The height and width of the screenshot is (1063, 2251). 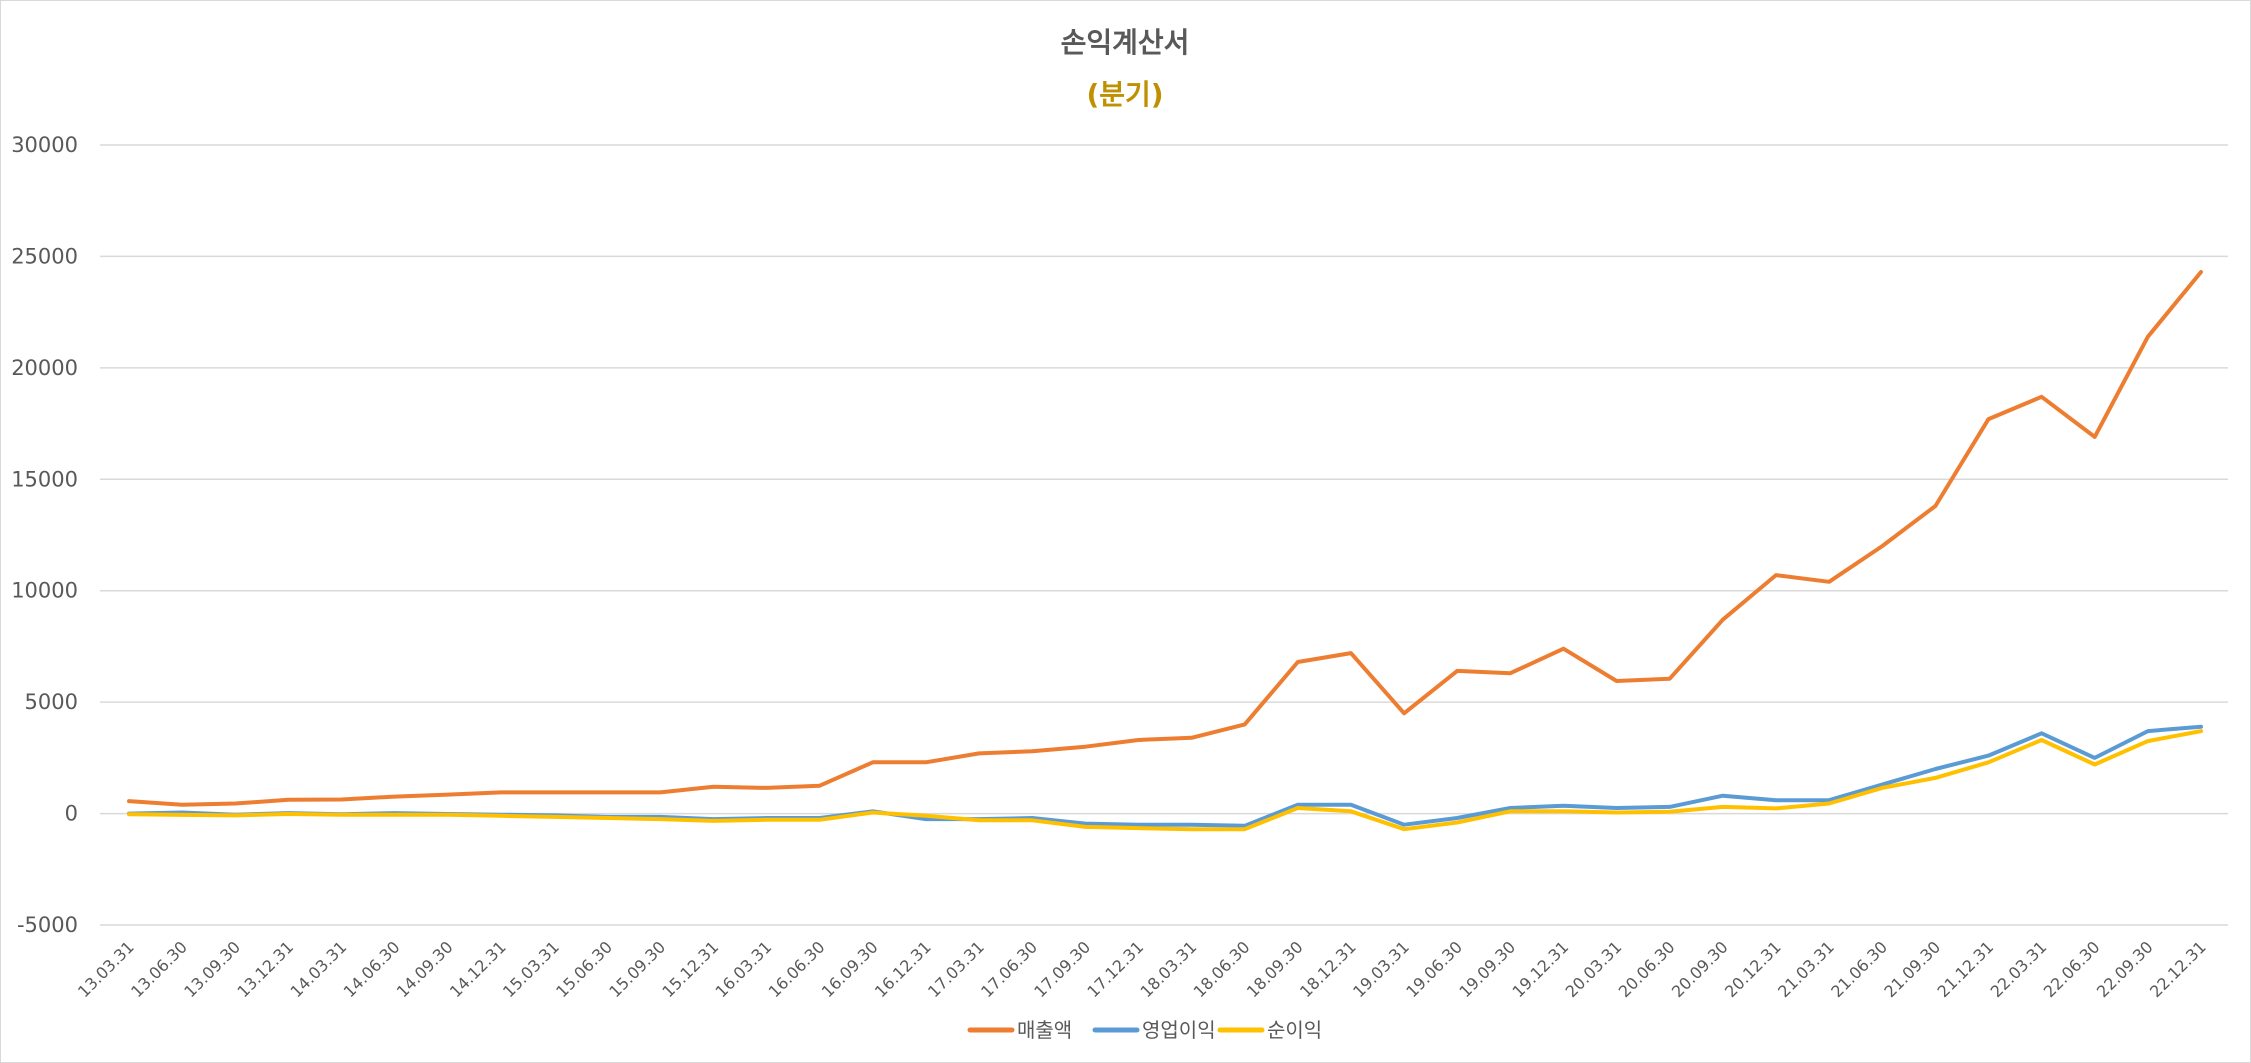 What do you see at coordinates (1700, 969) in the screenshot?
I see `x-tick-label: 20.09.30` at bounding box center [1700, 969].